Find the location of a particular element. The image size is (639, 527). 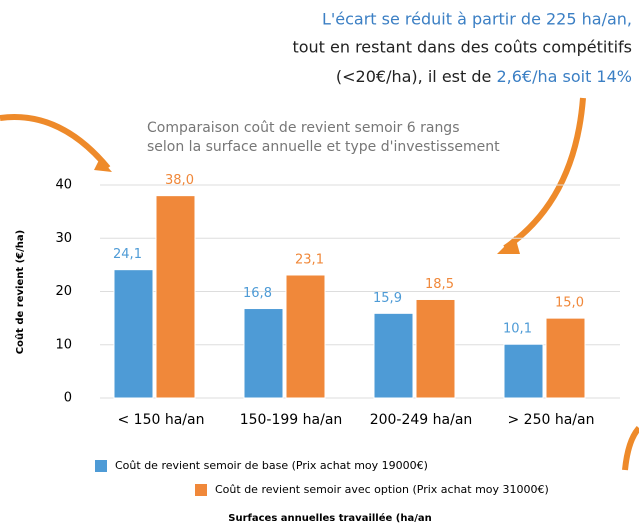

y-tick-label: 0 is located at coordinates (68, 398).